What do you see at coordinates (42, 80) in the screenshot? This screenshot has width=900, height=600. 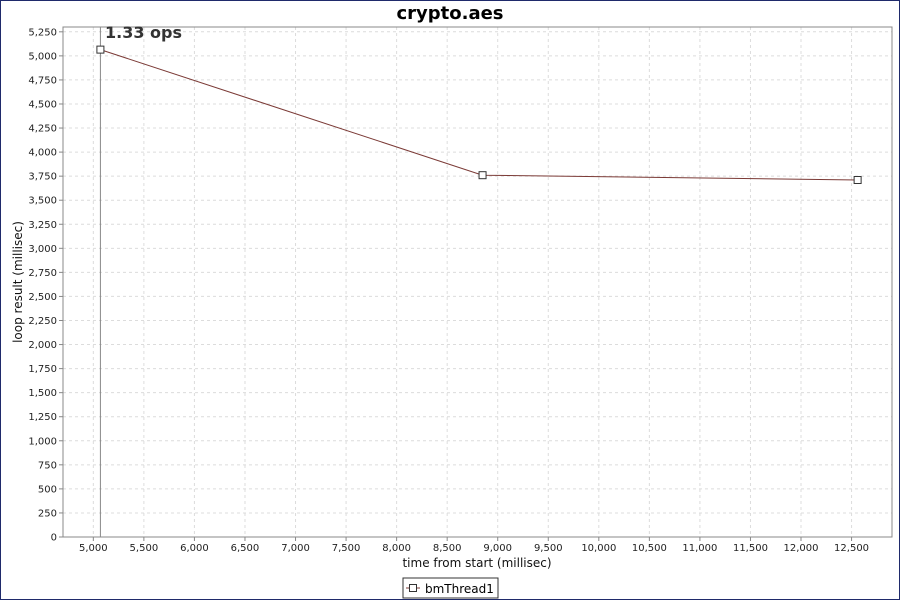 I see `y-tick-label: 4,750` at bounding box center [42, 80].